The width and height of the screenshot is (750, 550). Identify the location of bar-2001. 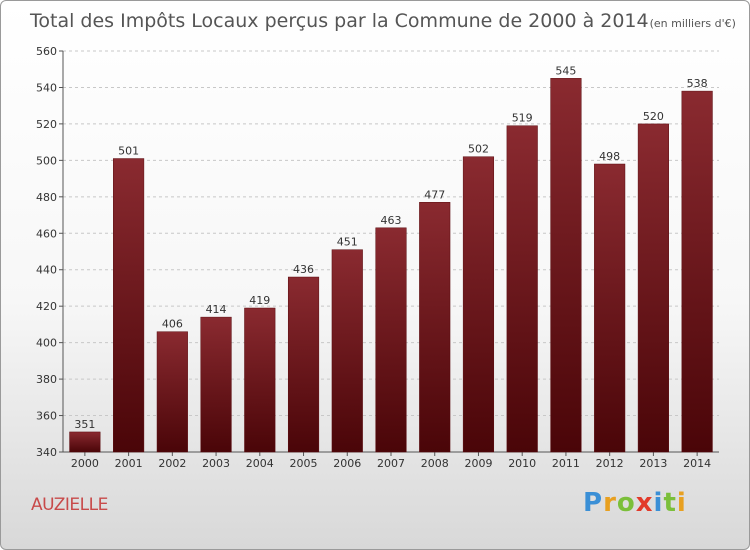
(129, 305).